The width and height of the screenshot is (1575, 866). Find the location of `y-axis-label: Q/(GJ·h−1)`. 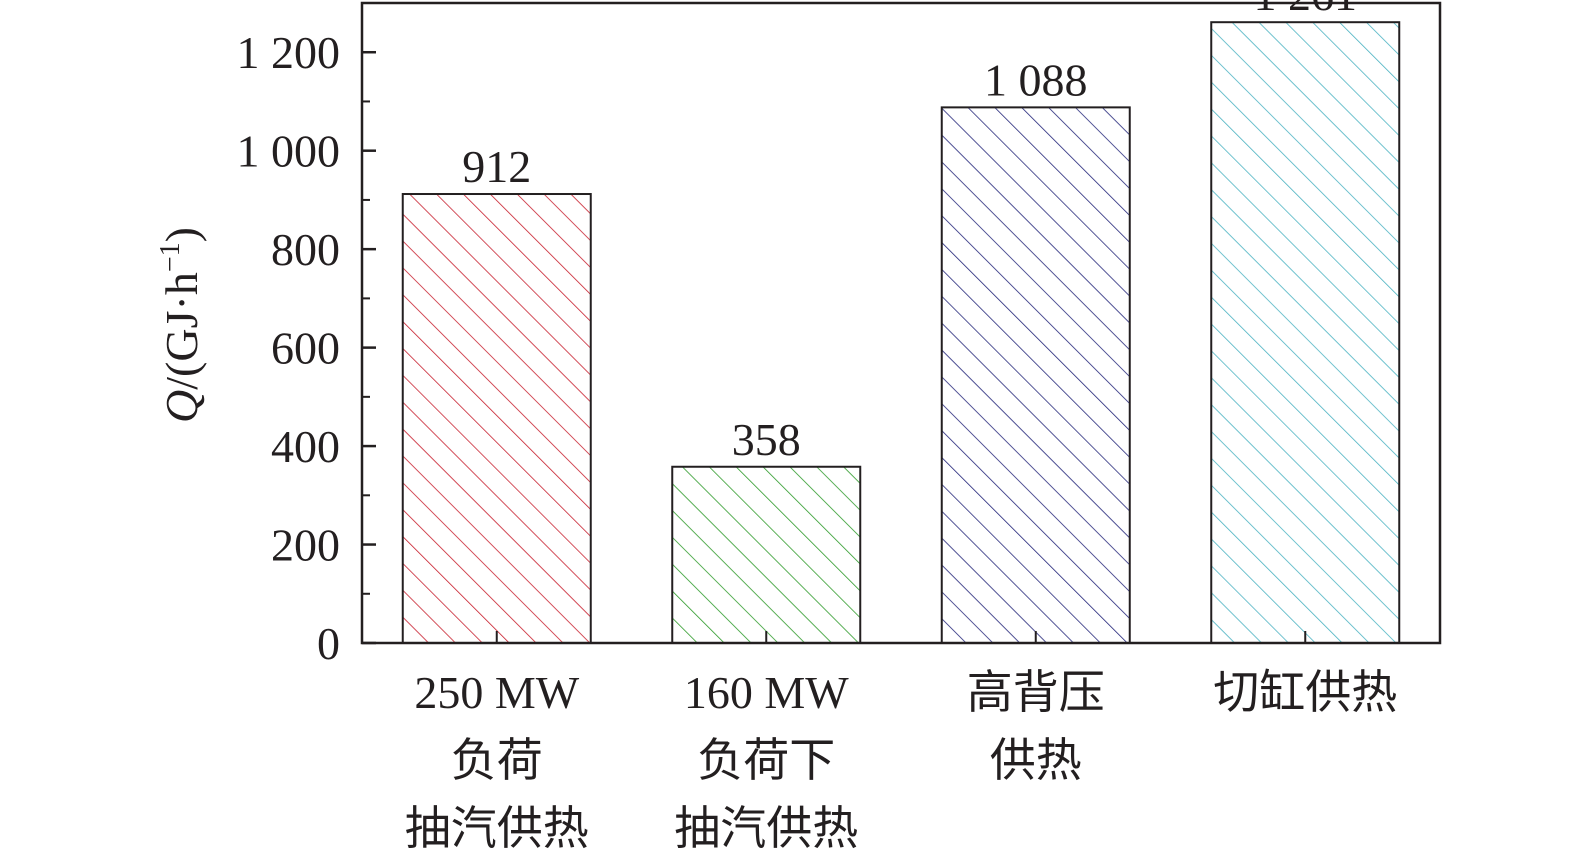

y-axis-label: Q/(GJ·h−1) is located at coordinates (181, 325).